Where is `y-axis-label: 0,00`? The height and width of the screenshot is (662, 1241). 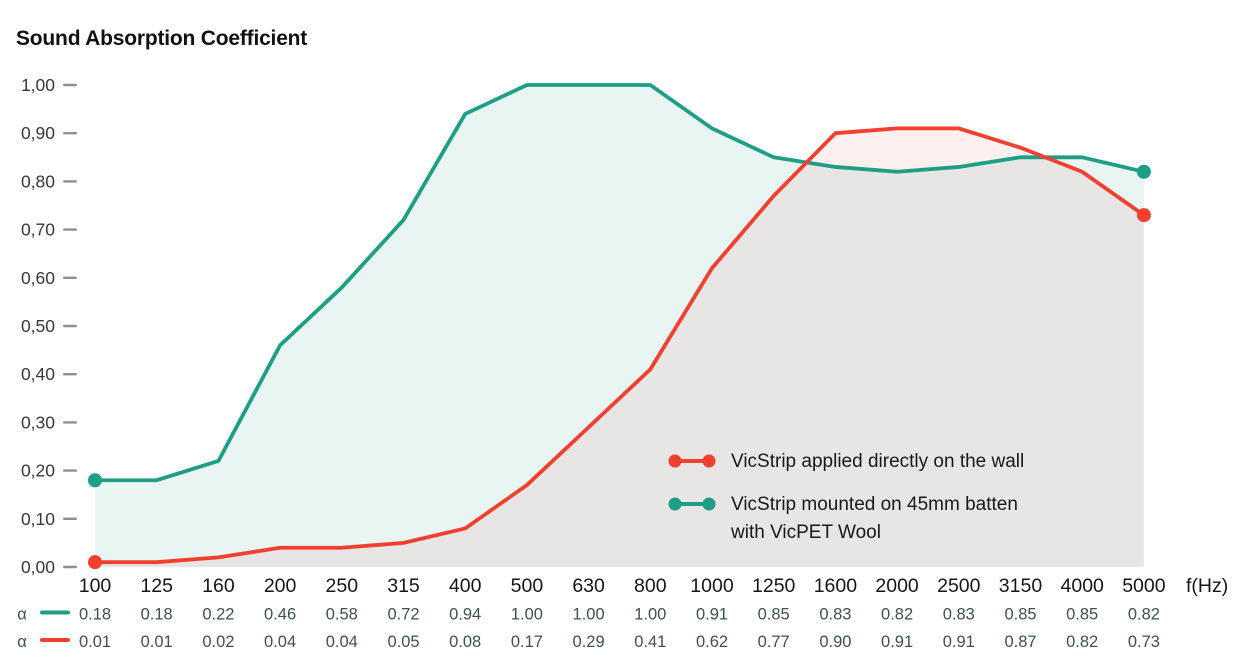
y-axis-label: 0,00 is located at coordinates (38, 567).